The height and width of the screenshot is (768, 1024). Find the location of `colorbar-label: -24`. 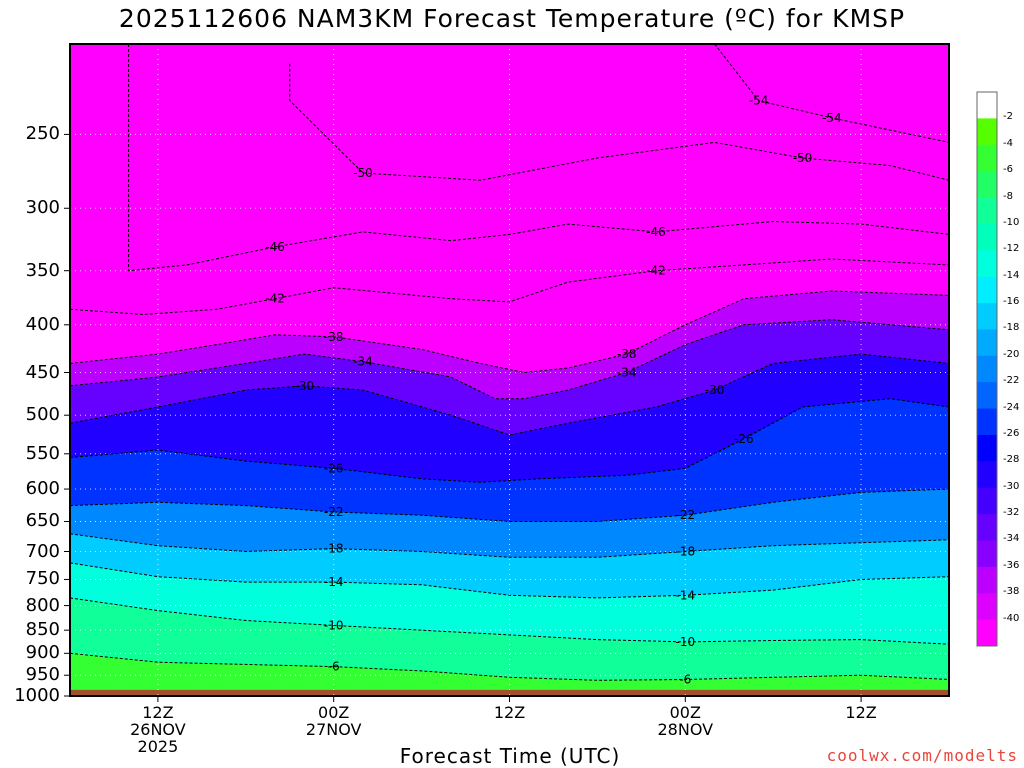

colorbar-label: -24 is located at coordinates (1011, 407).